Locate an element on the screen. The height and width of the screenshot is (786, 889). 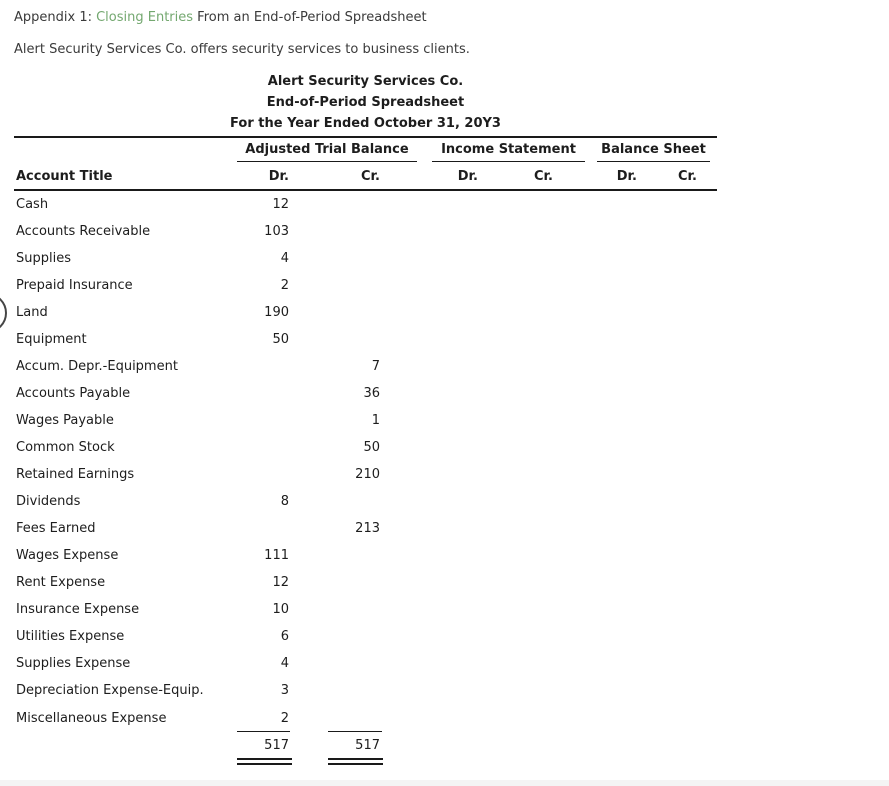
is-group-underline is located at coordinates (508, 161).